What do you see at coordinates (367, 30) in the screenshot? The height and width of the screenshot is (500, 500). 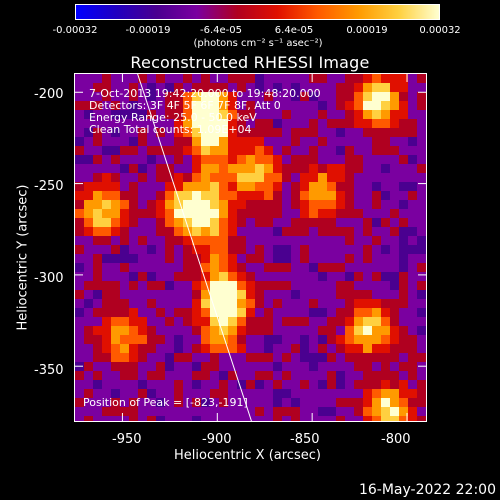 I see `colorbar-tick-label: 0.00019` at bounding box center [367, 30].